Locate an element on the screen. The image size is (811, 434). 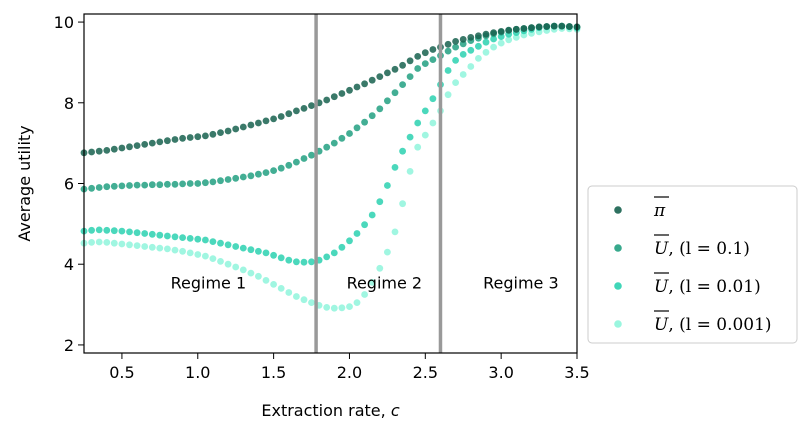
x-tick-label: 1.5 is located at coordinates (273, 372).